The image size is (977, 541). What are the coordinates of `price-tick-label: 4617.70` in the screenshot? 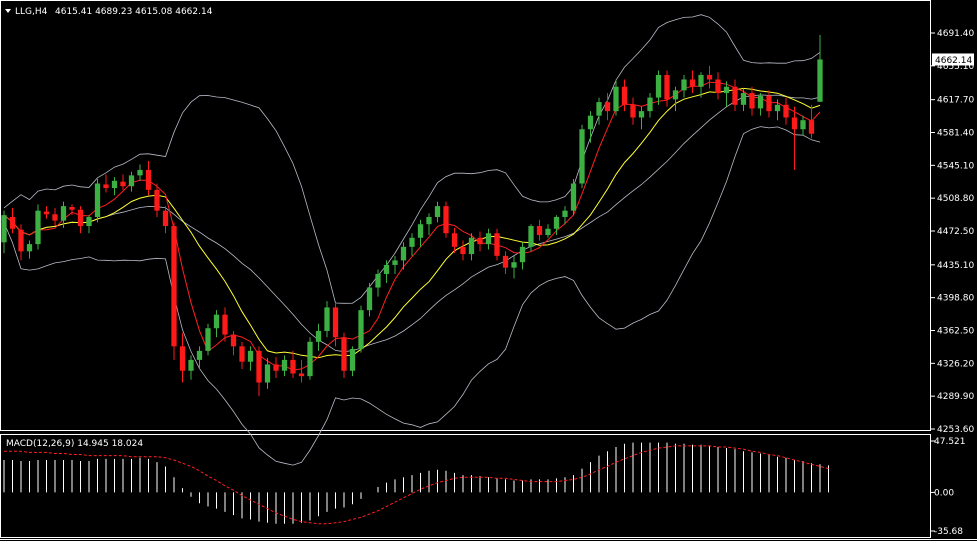 It's located at (955, 101).